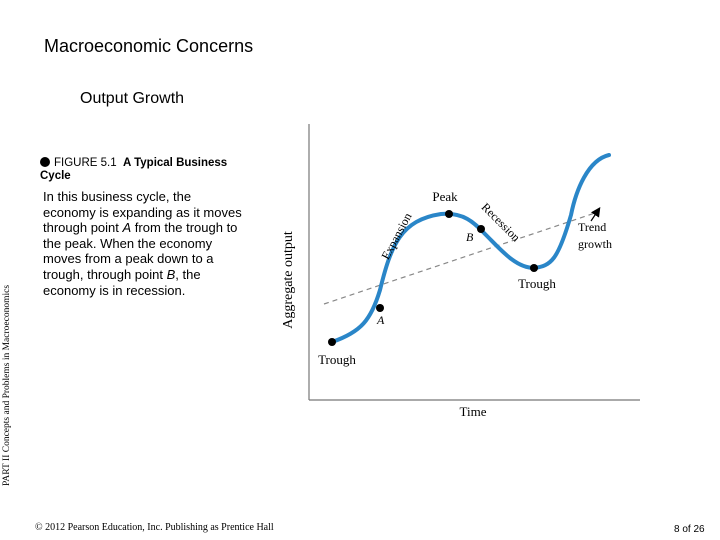  Describe the element at coordinates (449, 214) in the screenshot. I see `peak-dot` at that location.